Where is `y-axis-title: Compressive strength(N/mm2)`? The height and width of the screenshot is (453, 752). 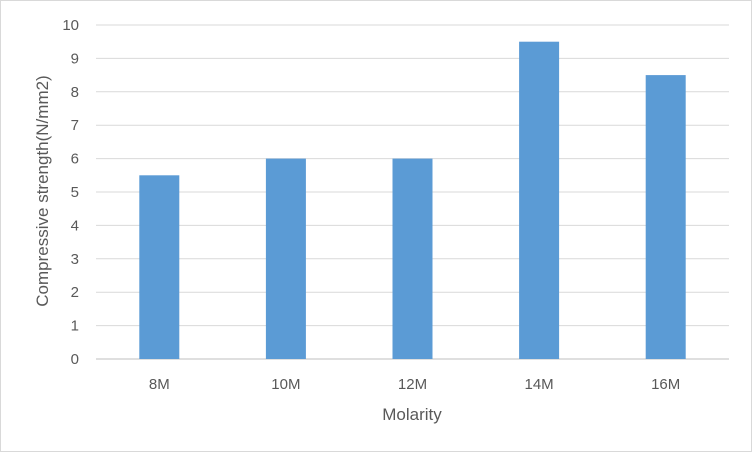
y-axis-title: Compressive strength(N/mm2) is located at coordinates (42, 190).